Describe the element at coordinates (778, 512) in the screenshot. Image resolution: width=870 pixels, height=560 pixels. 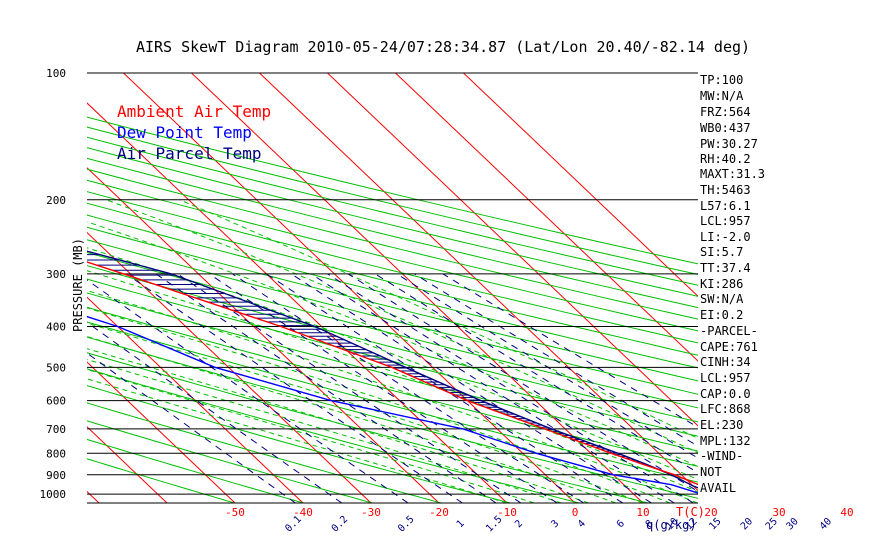
I see `bottom-temp-tick-label: 30` at that location.